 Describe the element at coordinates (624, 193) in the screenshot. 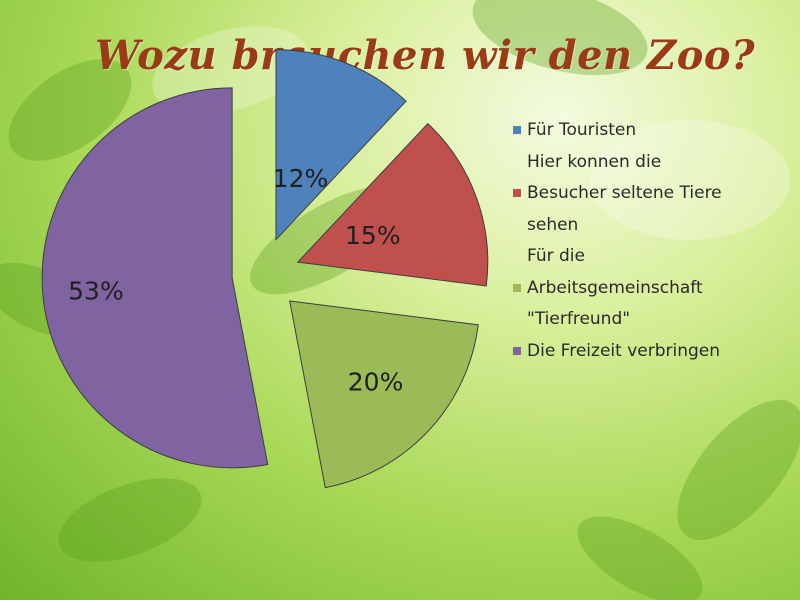

I see `legend-label: Besucher seltene Tiere` at that location.